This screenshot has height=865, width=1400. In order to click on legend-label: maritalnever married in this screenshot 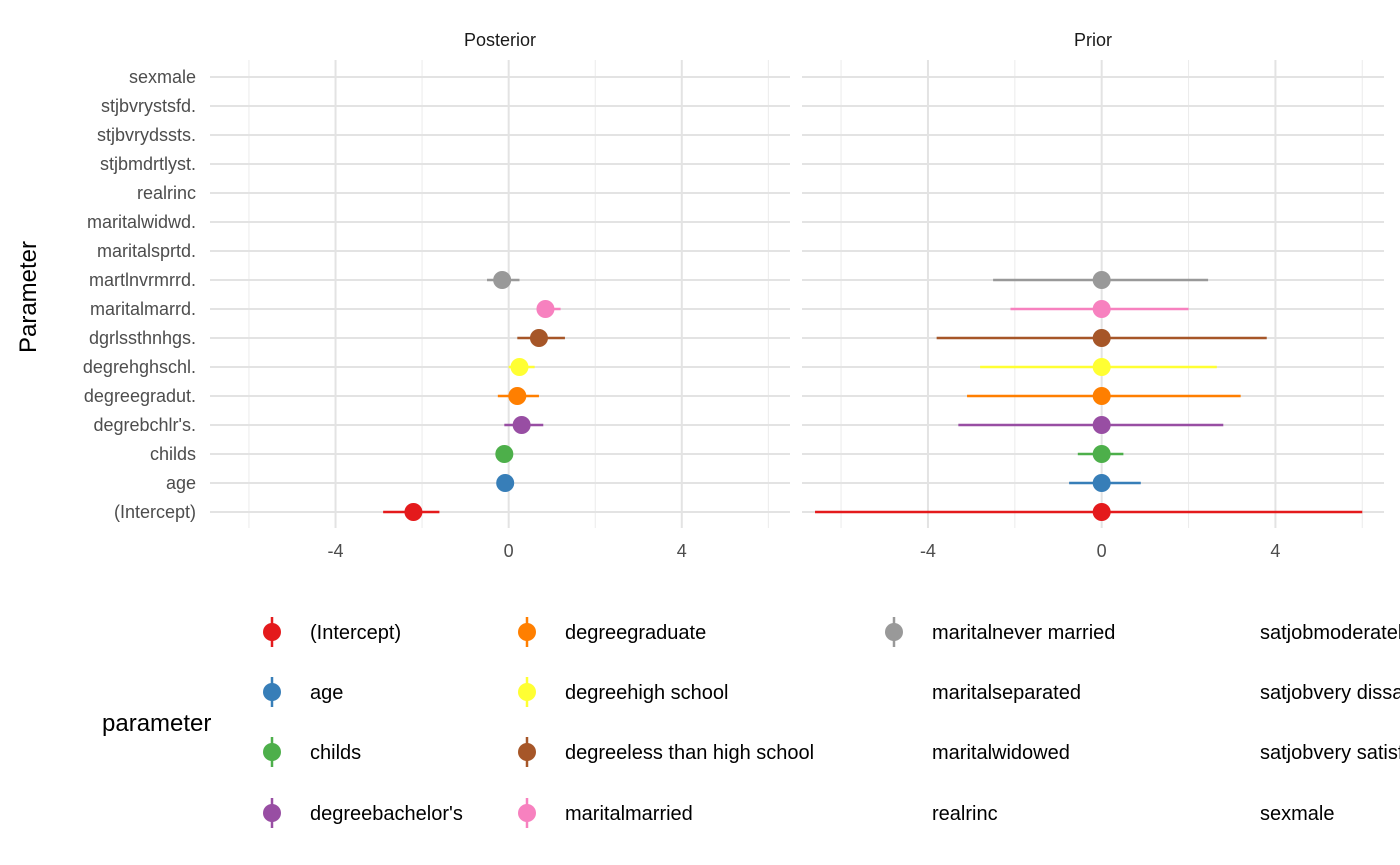, I will do `click(1023, 633)`.